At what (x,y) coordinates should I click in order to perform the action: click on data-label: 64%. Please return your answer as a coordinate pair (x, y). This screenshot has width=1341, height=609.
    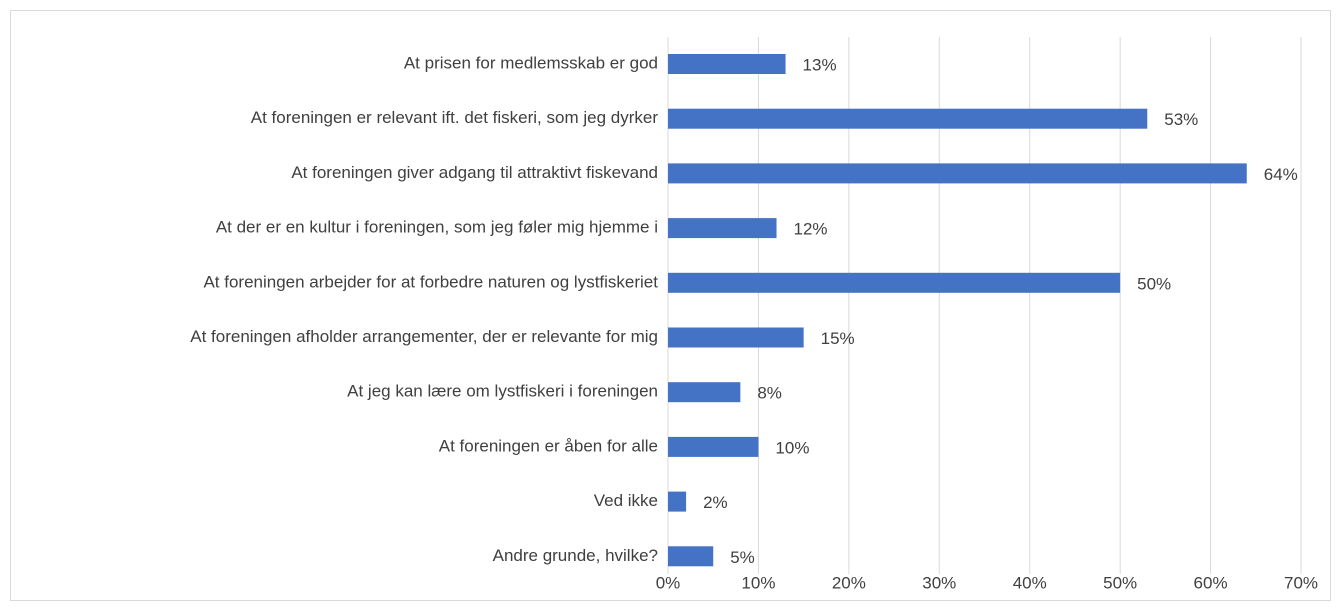
    Looking at the image, I should click on (1281, 174).